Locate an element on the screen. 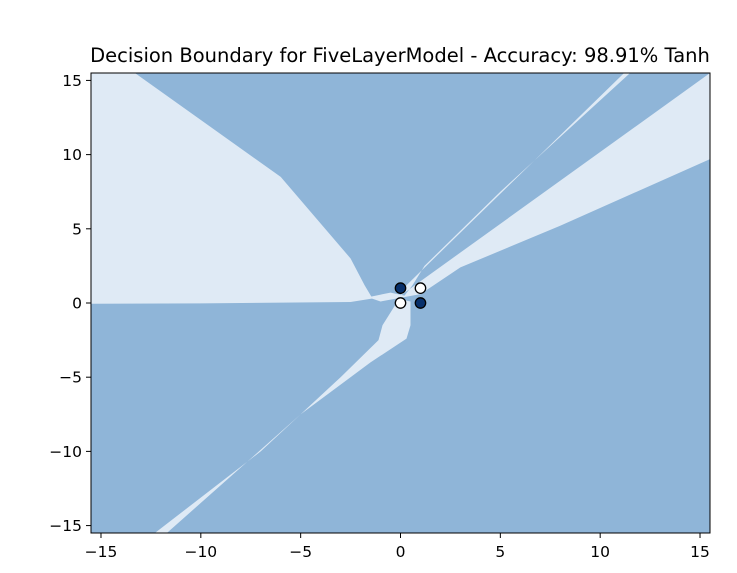 The height and width of the screenshot is (573, 737). y-tick-label: −15 is located at coordinates (65, 526).